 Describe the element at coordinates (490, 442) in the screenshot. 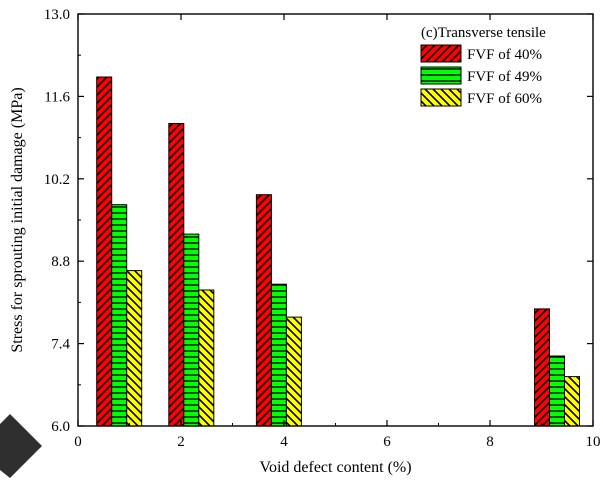

I see `x-tick-label-4: 8` at that location.